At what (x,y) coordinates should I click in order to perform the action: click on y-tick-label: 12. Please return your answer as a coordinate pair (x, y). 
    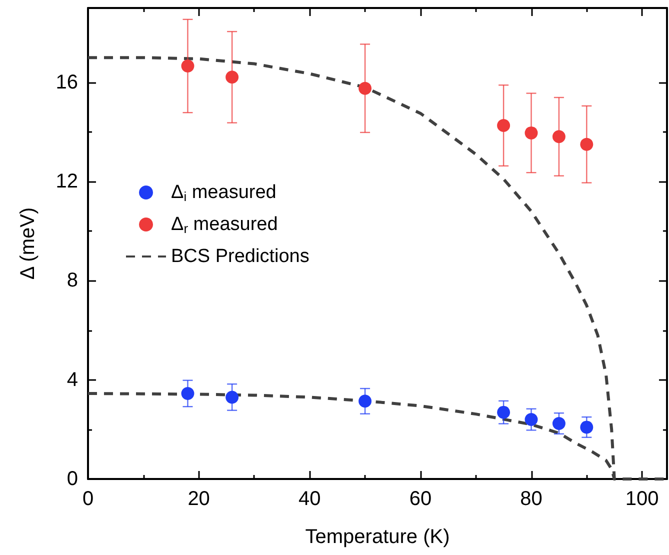
    Looking at the image, I should click on (67, 181).